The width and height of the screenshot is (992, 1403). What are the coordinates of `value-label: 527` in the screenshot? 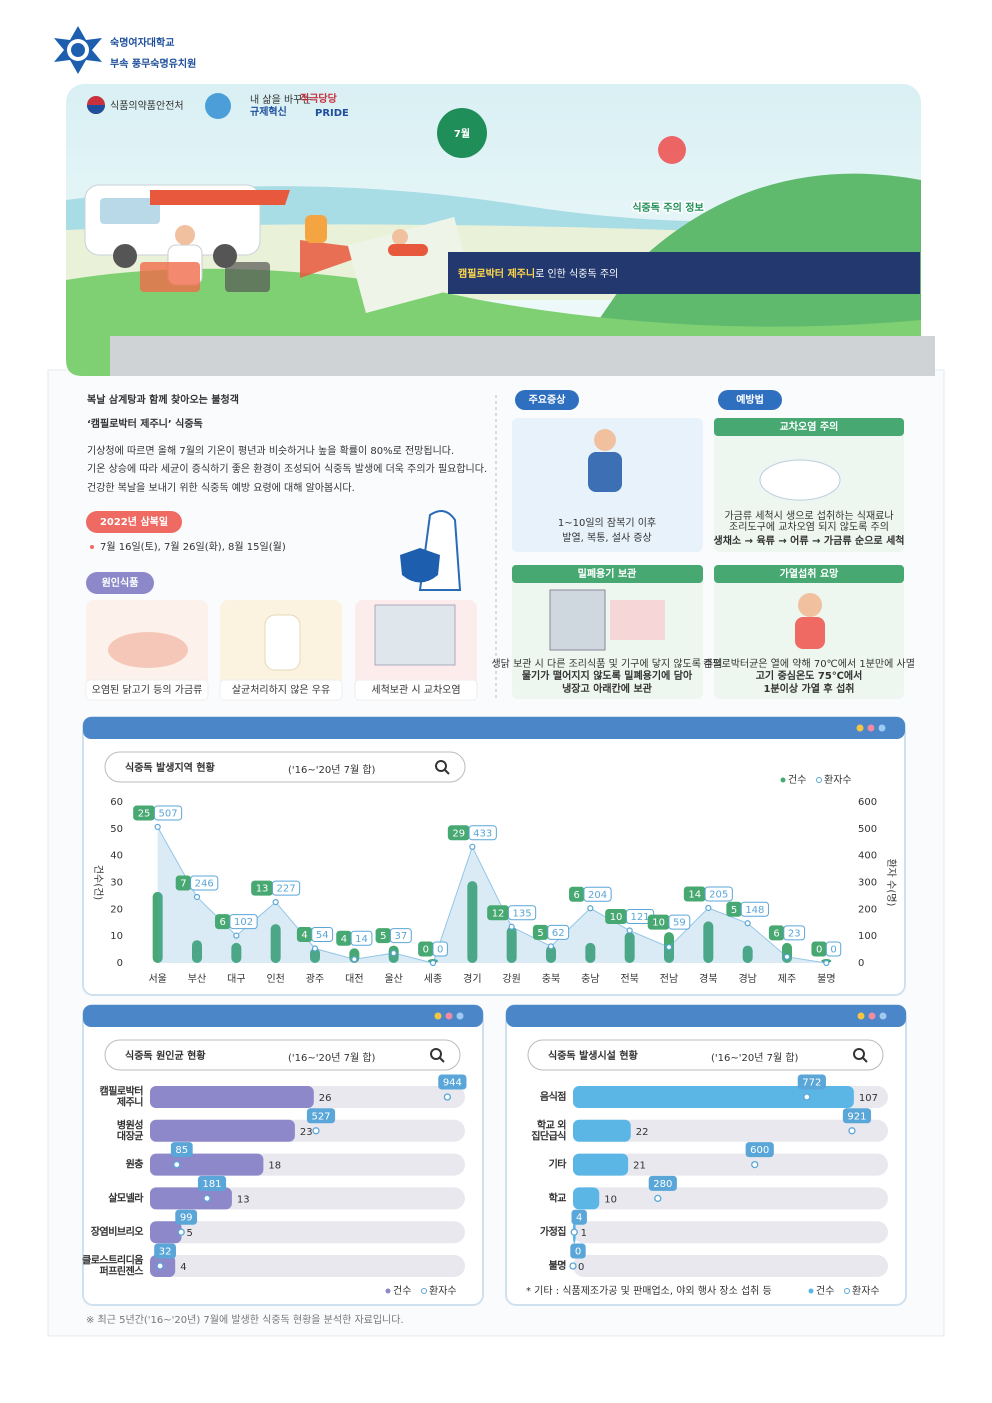 It's located at (320, 1116).